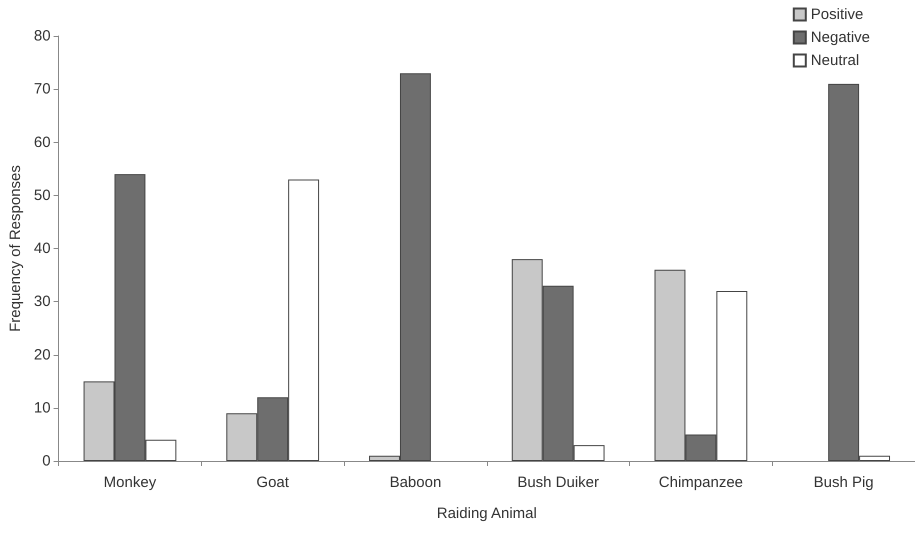 The height and width of the screenshot is (543, 915). I want to click on y-tick-label: 40, so click(42, 248).